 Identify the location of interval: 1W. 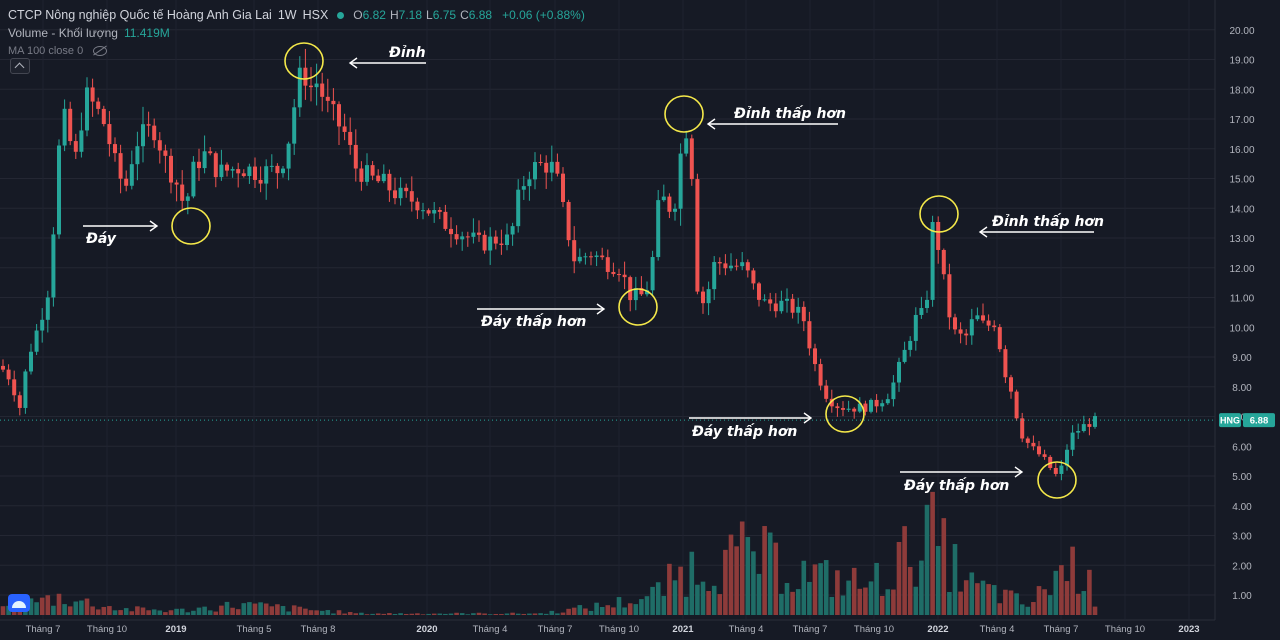
(287, 15).